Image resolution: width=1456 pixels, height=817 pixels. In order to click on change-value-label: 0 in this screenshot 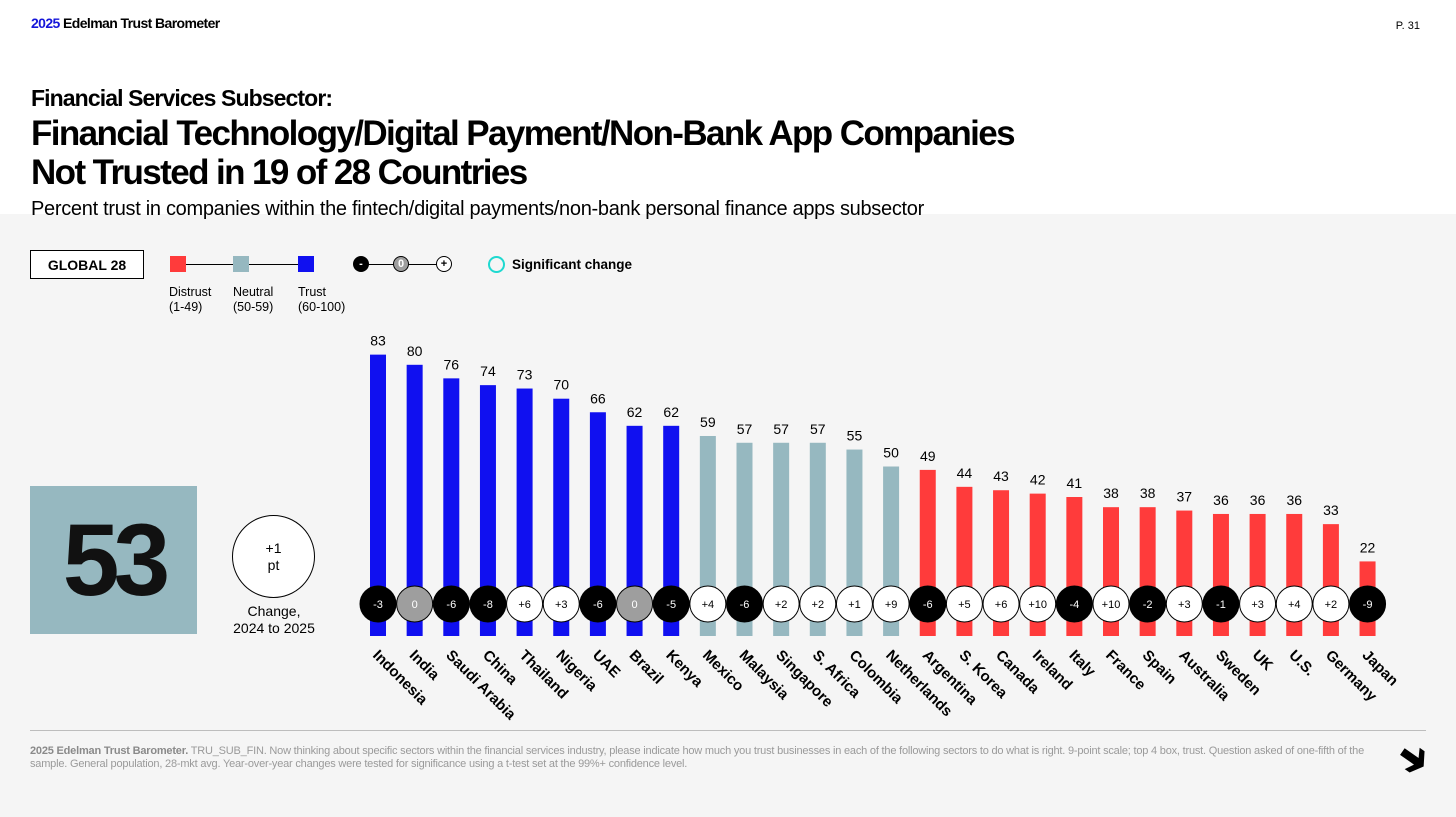, I will do `click(415, 605)`.